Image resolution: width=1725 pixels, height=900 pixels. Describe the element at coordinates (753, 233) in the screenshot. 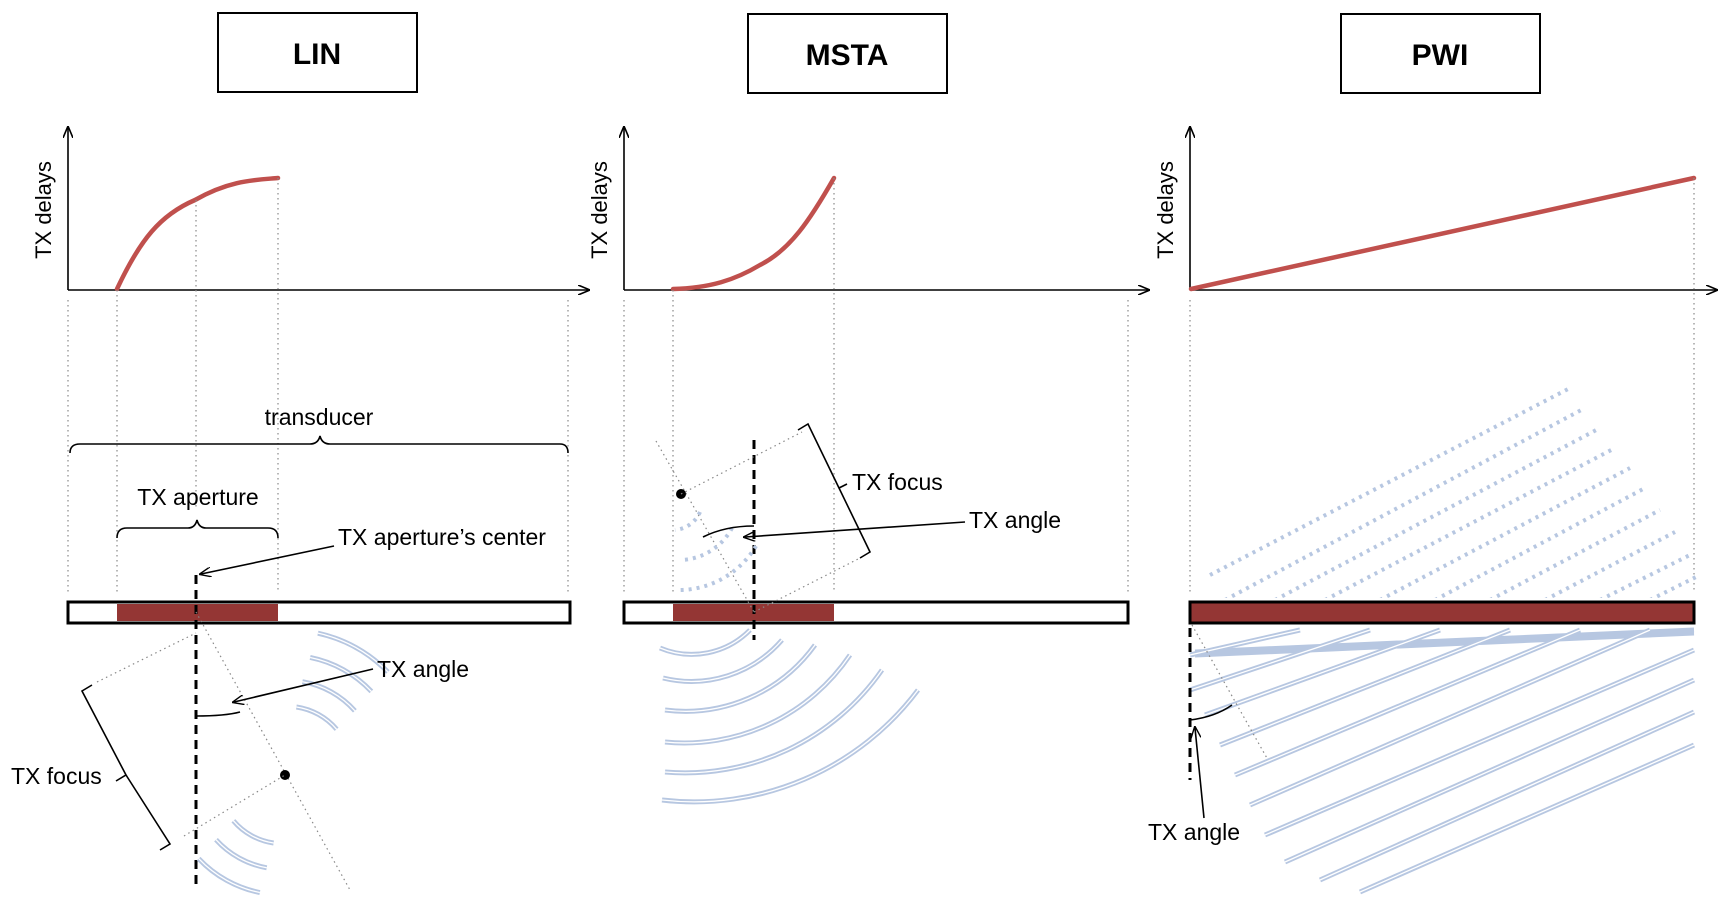

I see `msta-delay-curve` at that location.